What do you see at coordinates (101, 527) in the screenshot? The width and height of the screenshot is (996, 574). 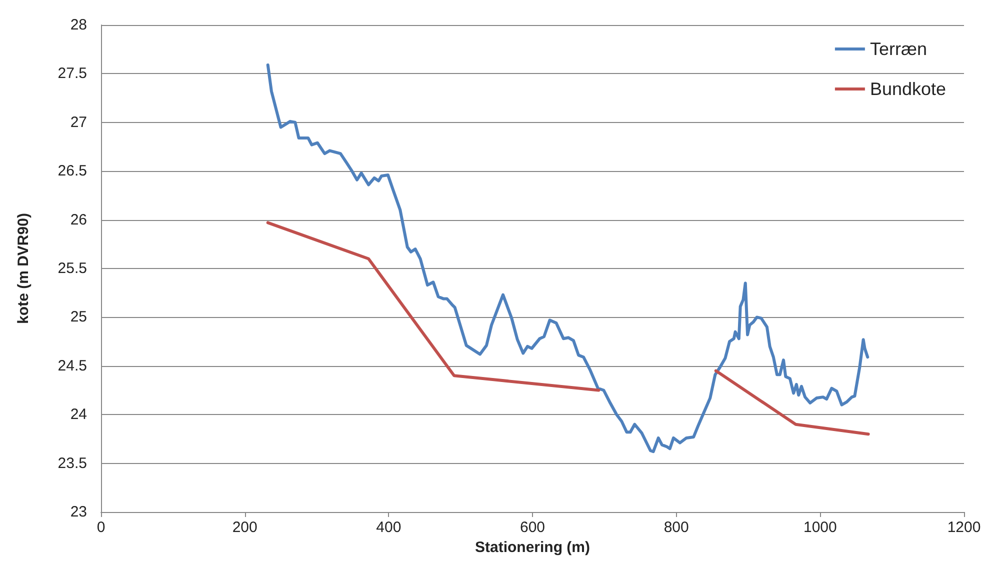 I see `x-tick-label: 0` at bounding box center [101, 527].